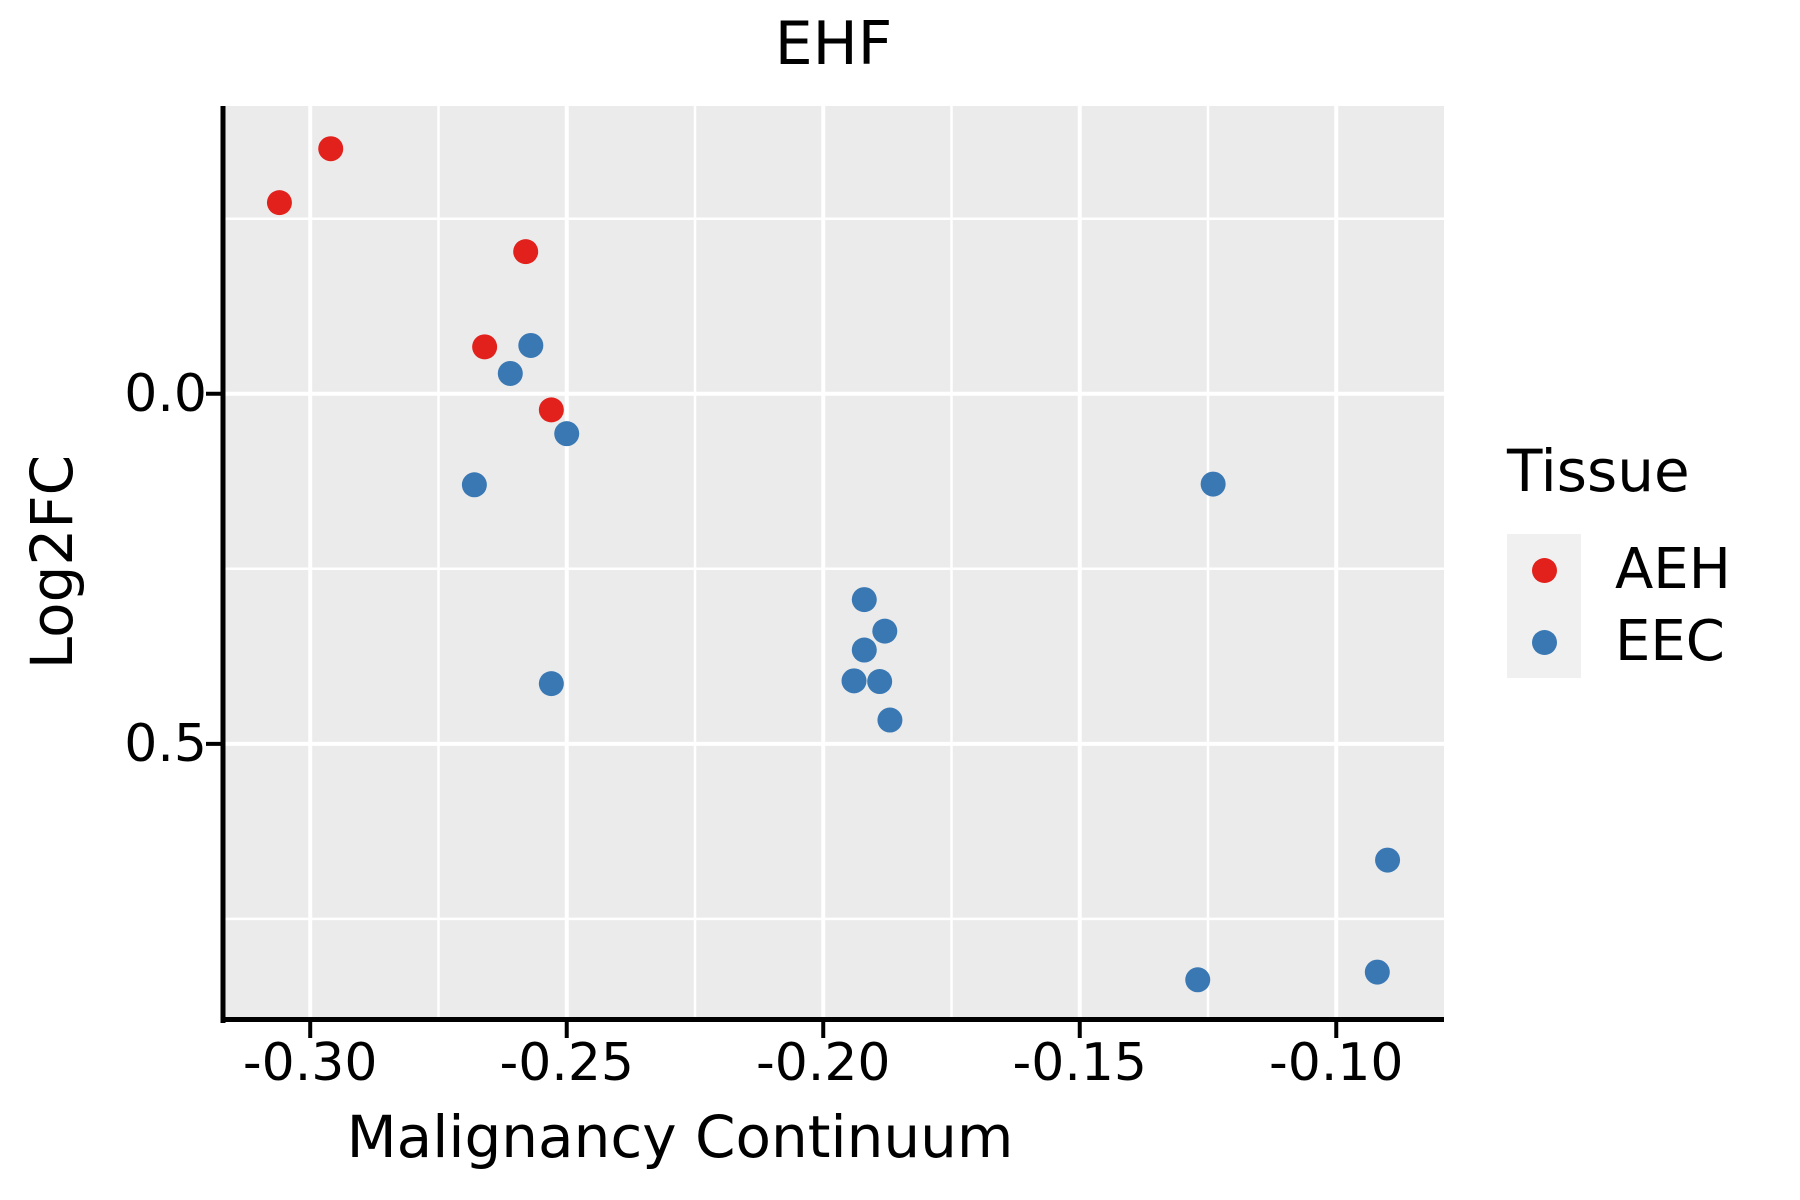 This screenshot has width=1800, height=1200. What do you see at coordinates (1598, 471) in the screenshot?
I see `legend-title: Tissue` at bounding box center [1598, 471].